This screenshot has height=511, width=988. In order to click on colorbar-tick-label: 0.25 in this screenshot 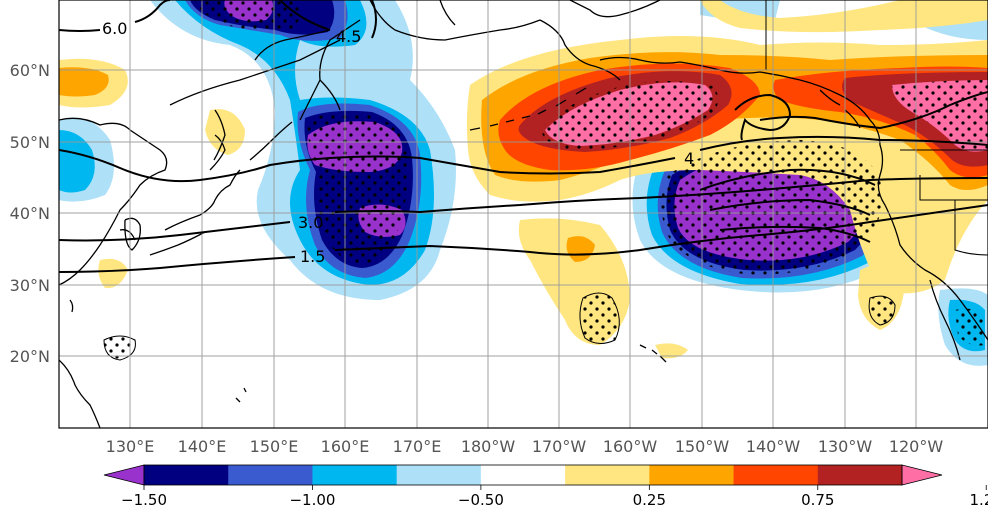, I will do `click(649, 500)`.